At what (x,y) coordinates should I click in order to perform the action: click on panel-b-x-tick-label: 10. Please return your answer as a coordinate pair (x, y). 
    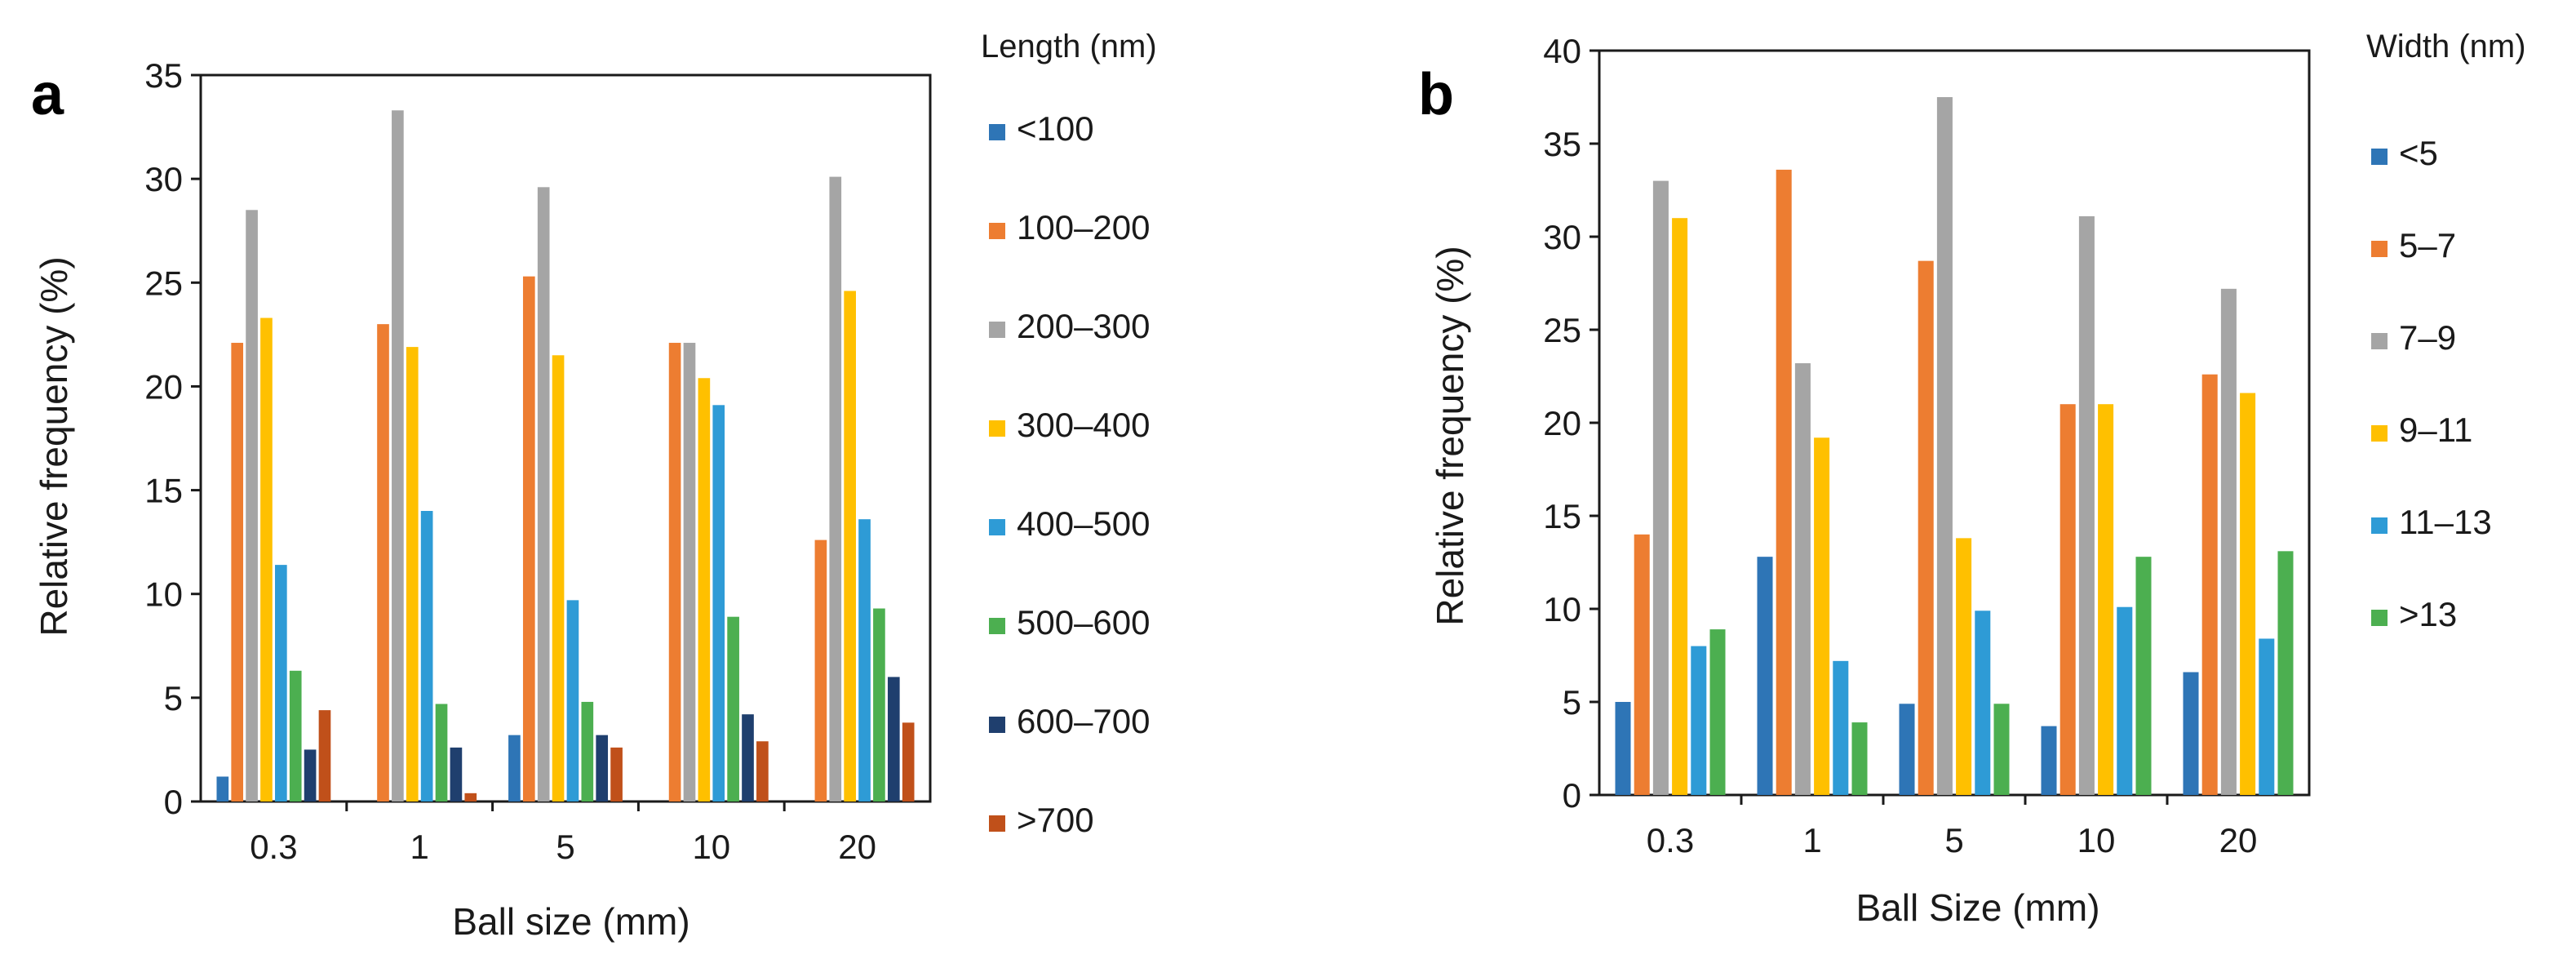
    Looking at the image, I should click on (2096, 840).